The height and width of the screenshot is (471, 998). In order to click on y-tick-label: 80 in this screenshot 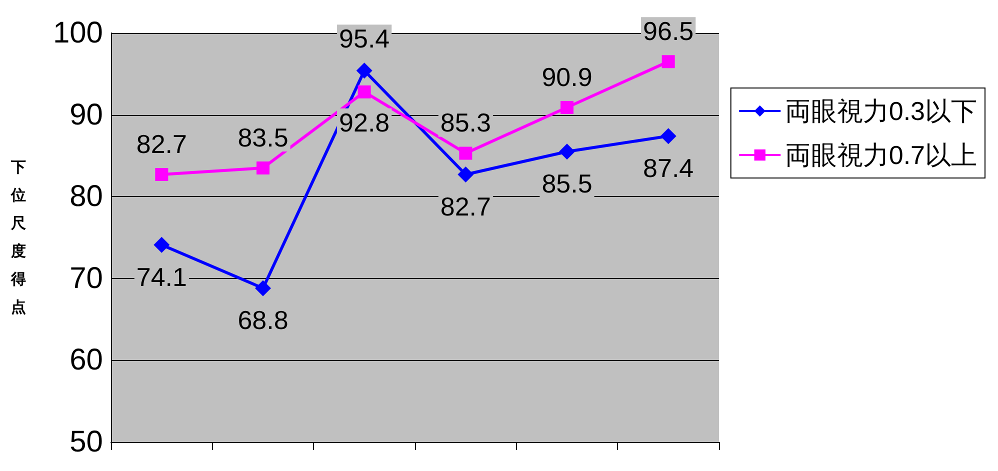, I will do `click(86, 197)`.